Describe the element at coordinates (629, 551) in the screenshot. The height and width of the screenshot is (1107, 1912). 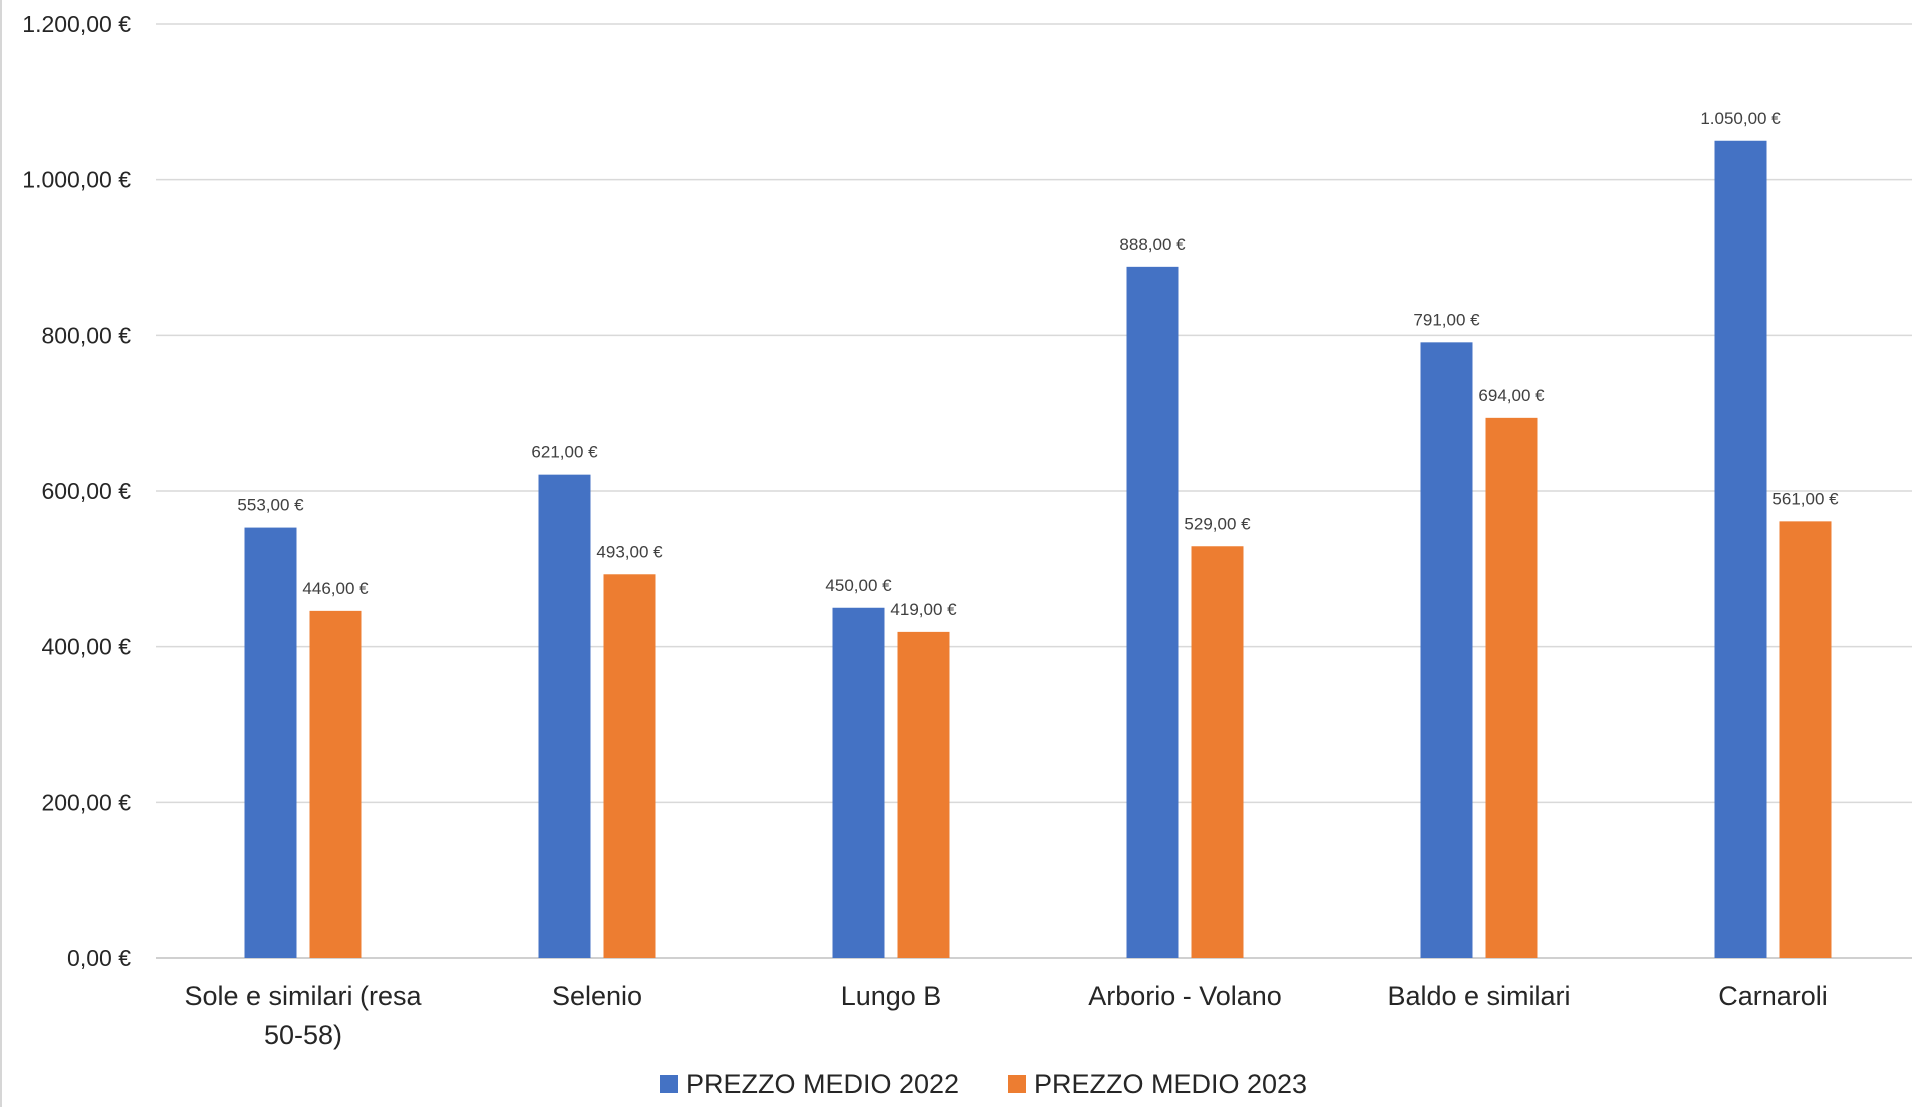
I see `data-label: 493,00 €` at that location.